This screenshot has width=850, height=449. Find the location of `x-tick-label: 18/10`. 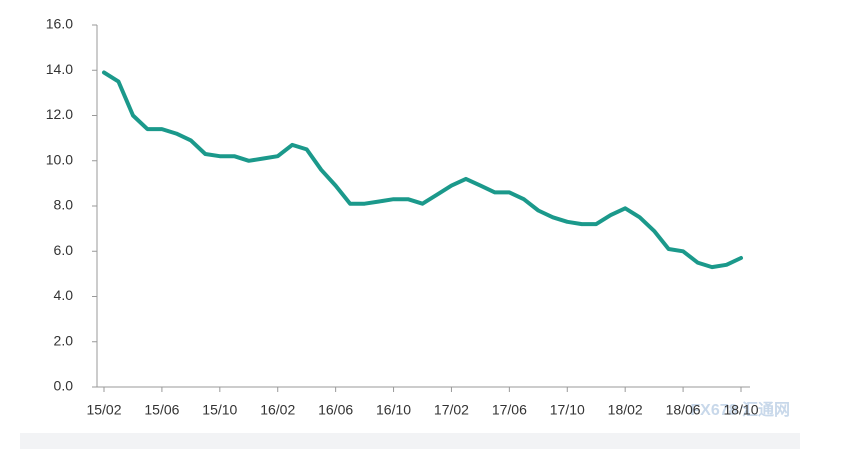

x-tick-label: 18/10 is located at coordinates (740, 410).